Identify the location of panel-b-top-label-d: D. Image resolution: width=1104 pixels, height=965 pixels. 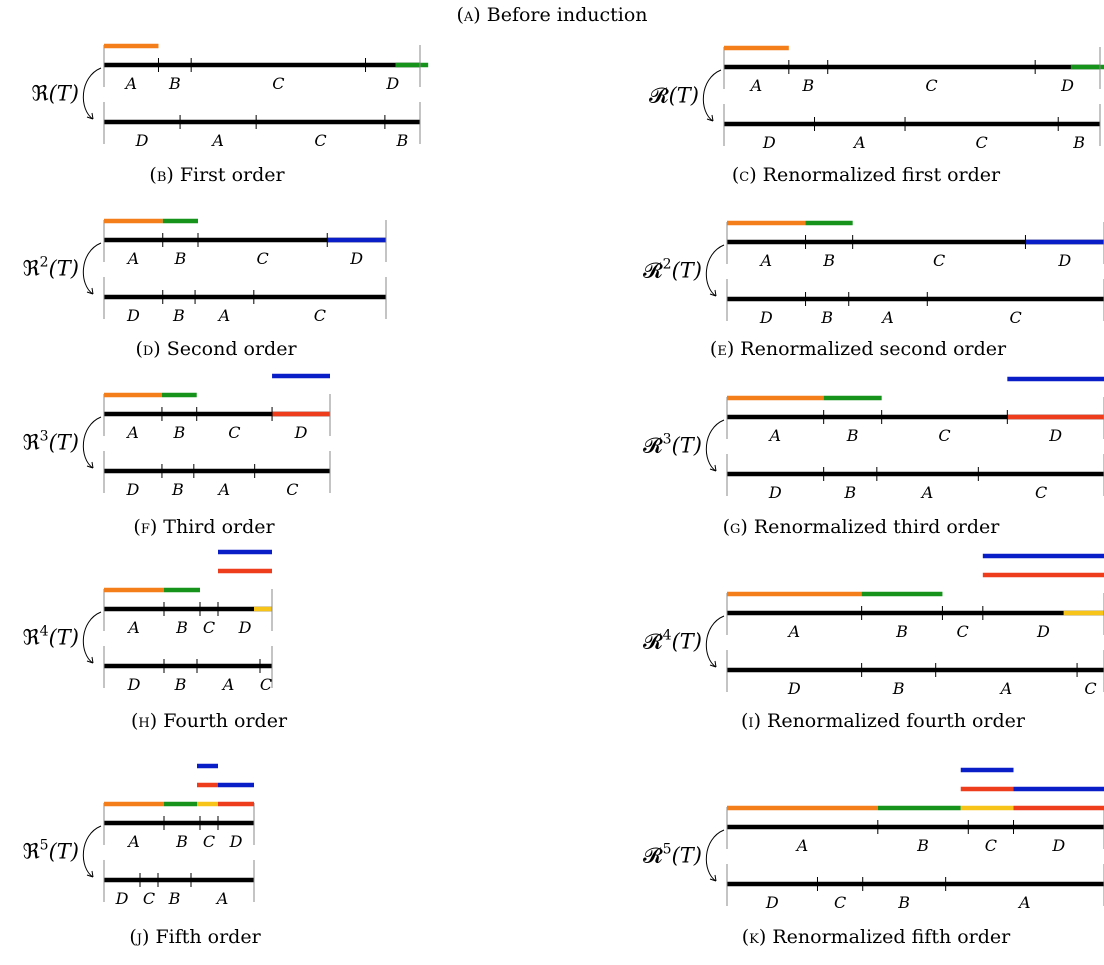
(392, 83).